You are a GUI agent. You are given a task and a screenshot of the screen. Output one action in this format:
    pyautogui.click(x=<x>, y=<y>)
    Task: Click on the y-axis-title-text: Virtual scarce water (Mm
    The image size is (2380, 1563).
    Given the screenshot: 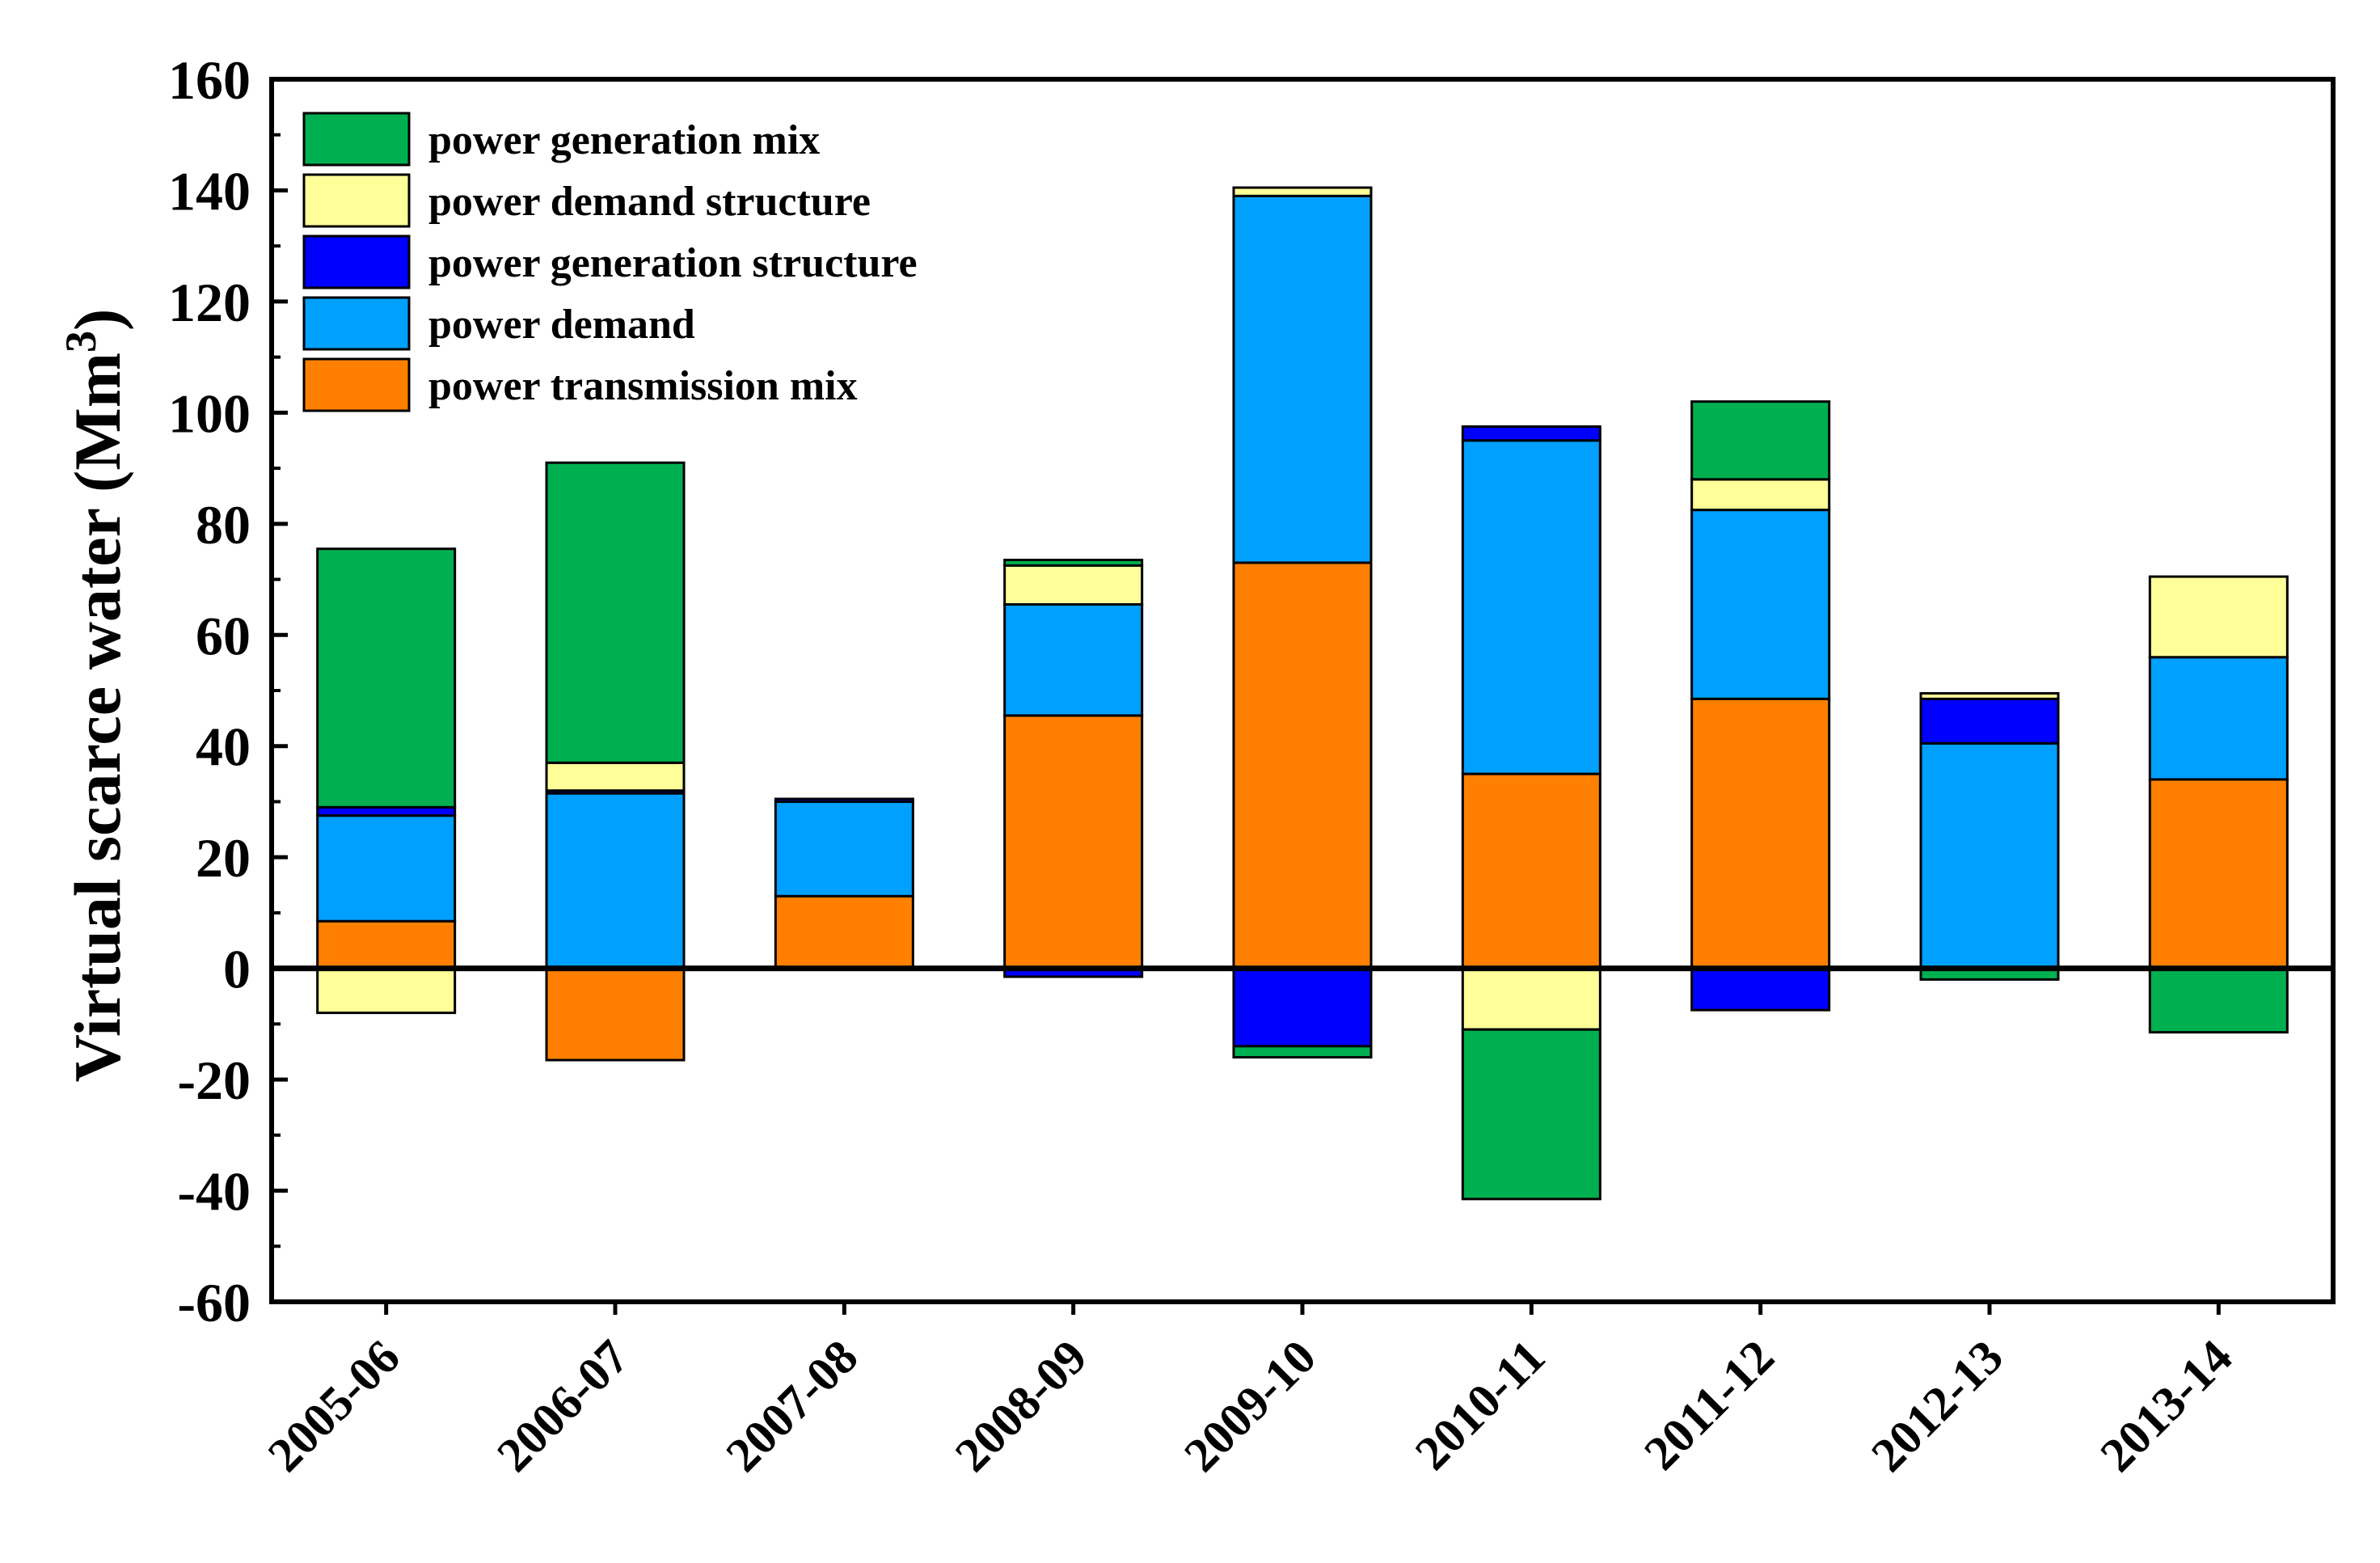 What is the action you would take?
    pyautogui.click(x=97, y=717)
    